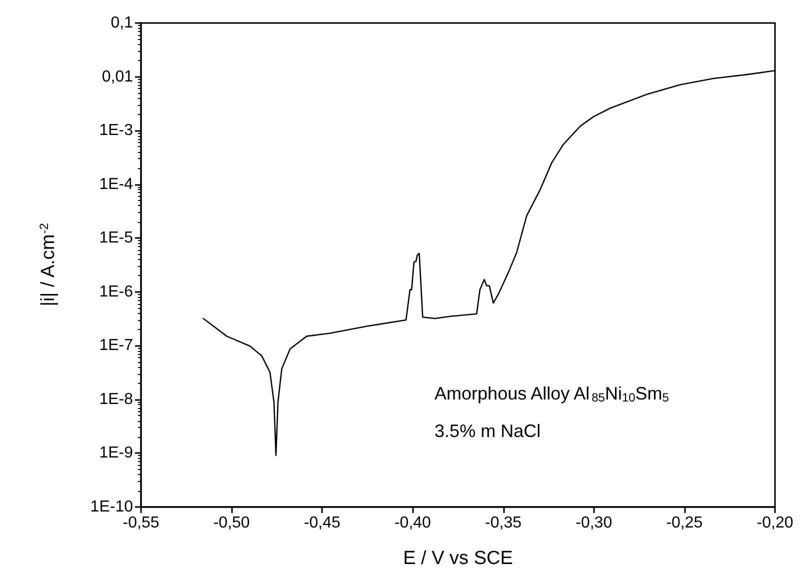 This screenshot has width=800, height=580. What do you see at coordinates (503, 523) in the screenshot?
I see `x-tick-label: -0,35` at bounding box center [503, 523].